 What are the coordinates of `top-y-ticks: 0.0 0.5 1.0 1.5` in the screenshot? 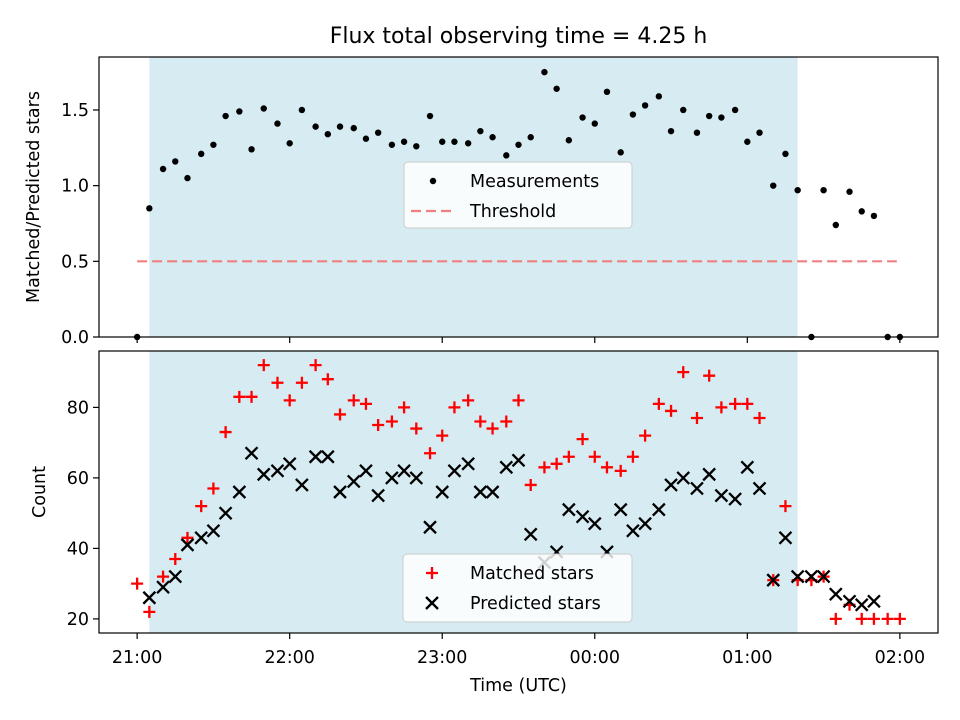 It's located at (80, 224).